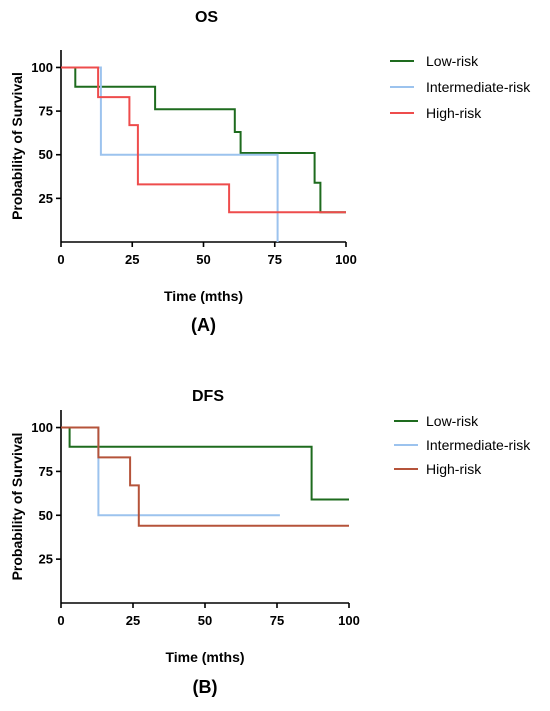 The image size is (550, 711). Describe the element at coordinates (205, 687) in the screenshot. I see `panel-label: (B)` at that location.